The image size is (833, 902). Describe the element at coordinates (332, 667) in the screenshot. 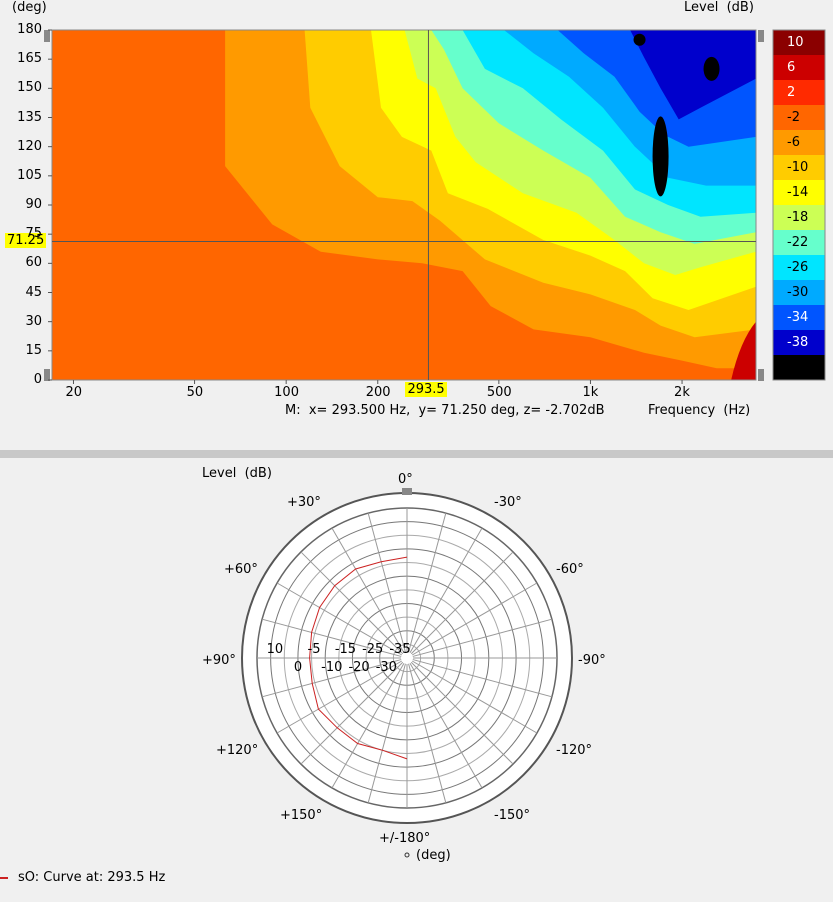

I see `radial-label: -10` at that location.